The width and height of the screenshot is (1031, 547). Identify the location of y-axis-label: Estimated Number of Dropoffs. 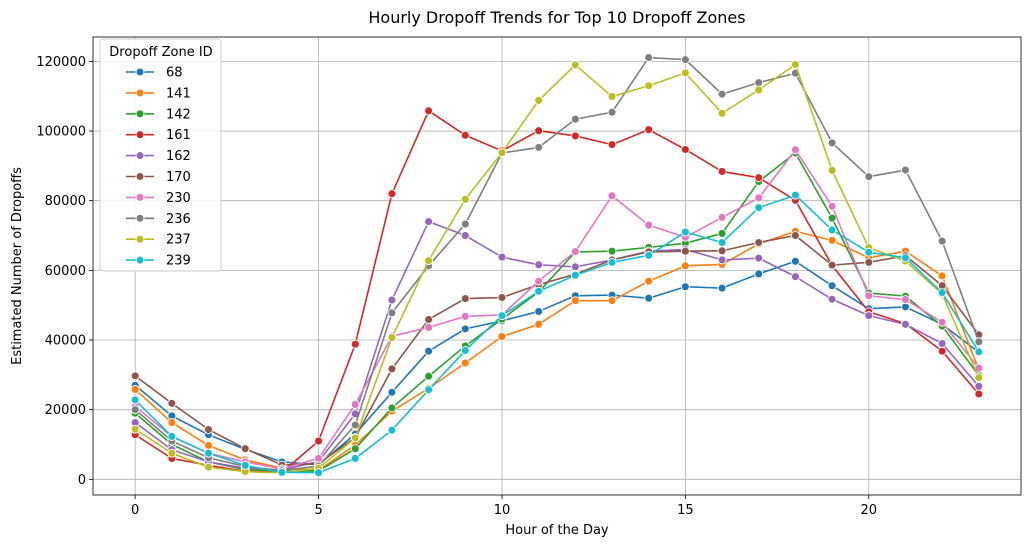
(17, 266).